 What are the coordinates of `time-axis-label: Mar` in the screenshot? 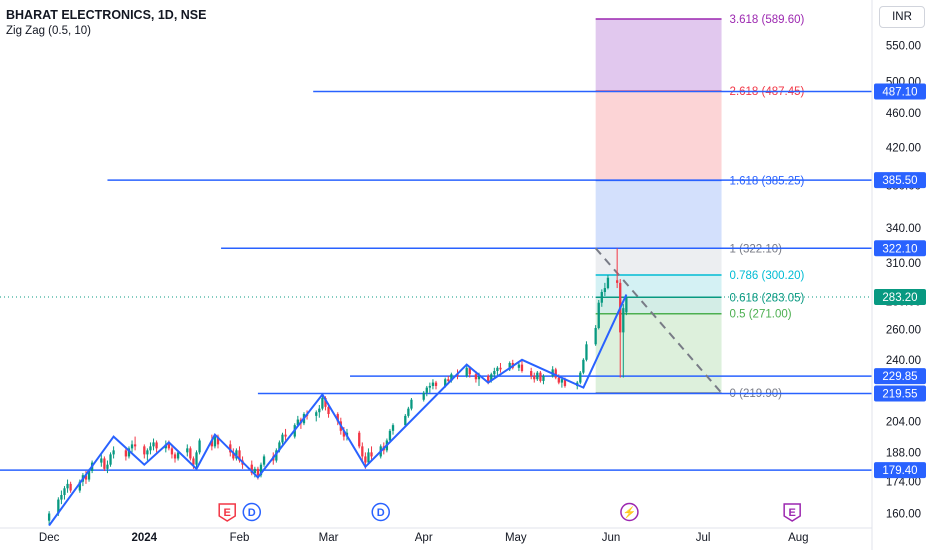 It's located at (329, 538).